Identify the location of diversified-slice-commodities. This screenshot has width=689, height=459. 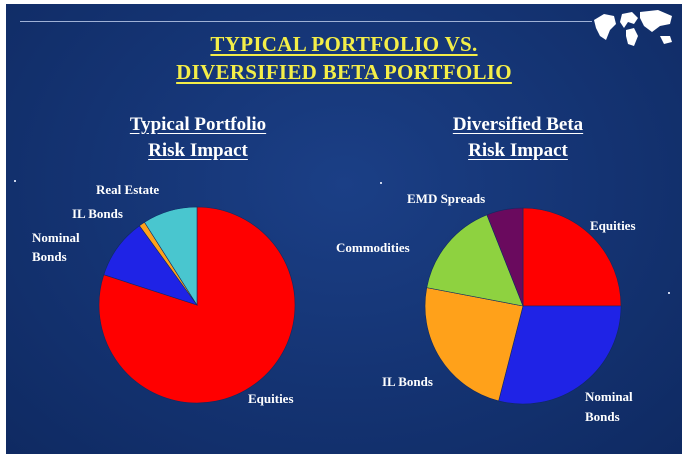
(475, 260).